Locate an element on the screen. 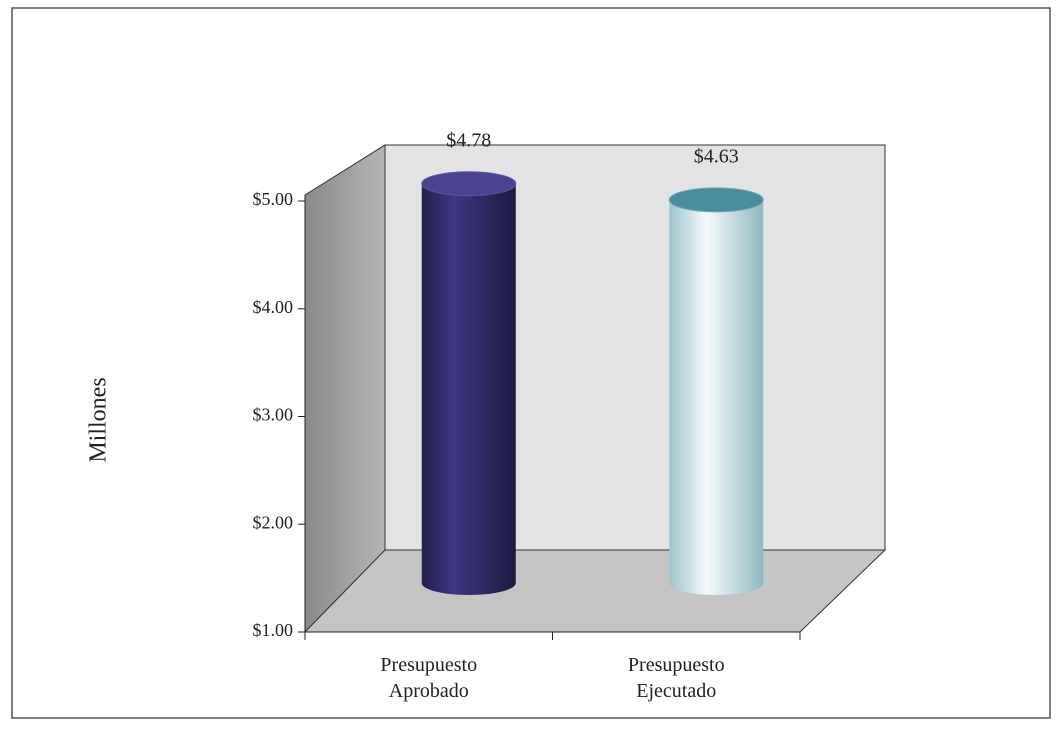 The width and height of the screenshot is (1060, 735). y-tick-label: $3.00 is located at coordinates (273, 415).